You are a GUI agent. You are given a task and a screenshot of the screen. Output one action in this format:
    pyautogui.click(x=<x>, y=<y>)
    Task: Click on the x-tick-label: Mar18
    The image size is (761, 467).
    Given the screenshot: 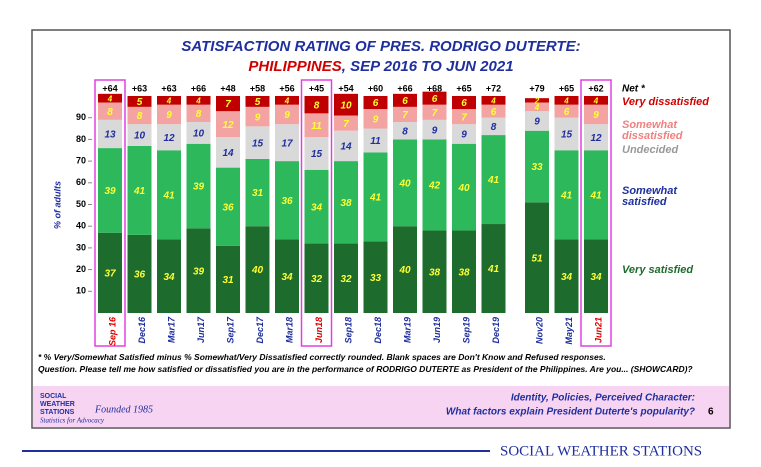 What is the action you would take?
    pyautogui.click(x=289, y=330)
    